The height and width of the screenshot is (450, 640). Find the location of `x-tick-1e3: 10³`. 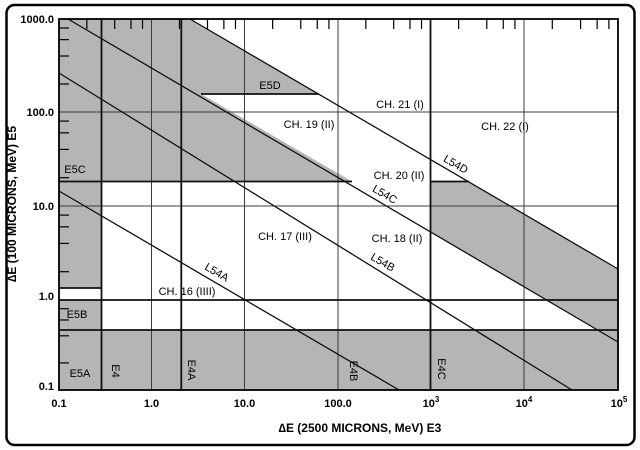

x-tick-1e3: 10³ is located at coordinates (431, 402).